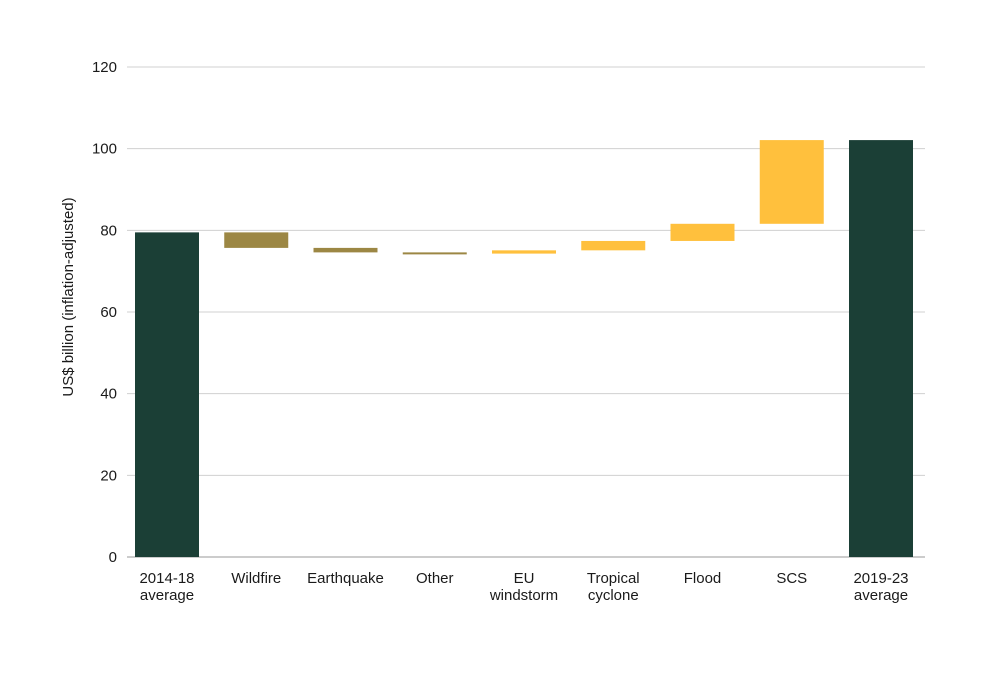 The height and width of the screenshot is (673, 985). What do you see at coordinates (881, 348) in the screenshot?
I see `bar-2019-23-average` at bounding box center [881, 348].